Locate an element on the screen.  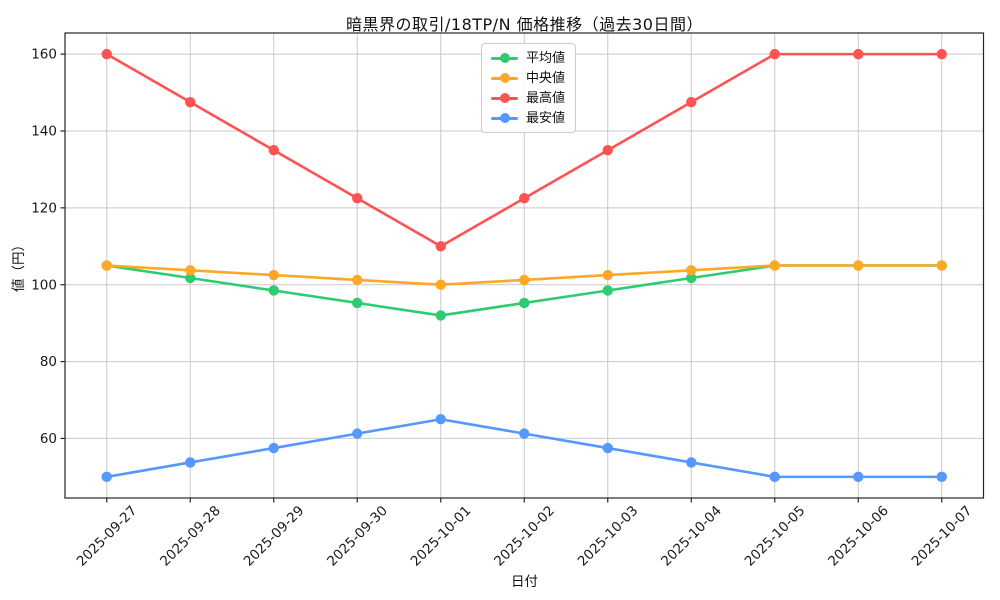
legend-dot-average is located at coordinates (504, 58).